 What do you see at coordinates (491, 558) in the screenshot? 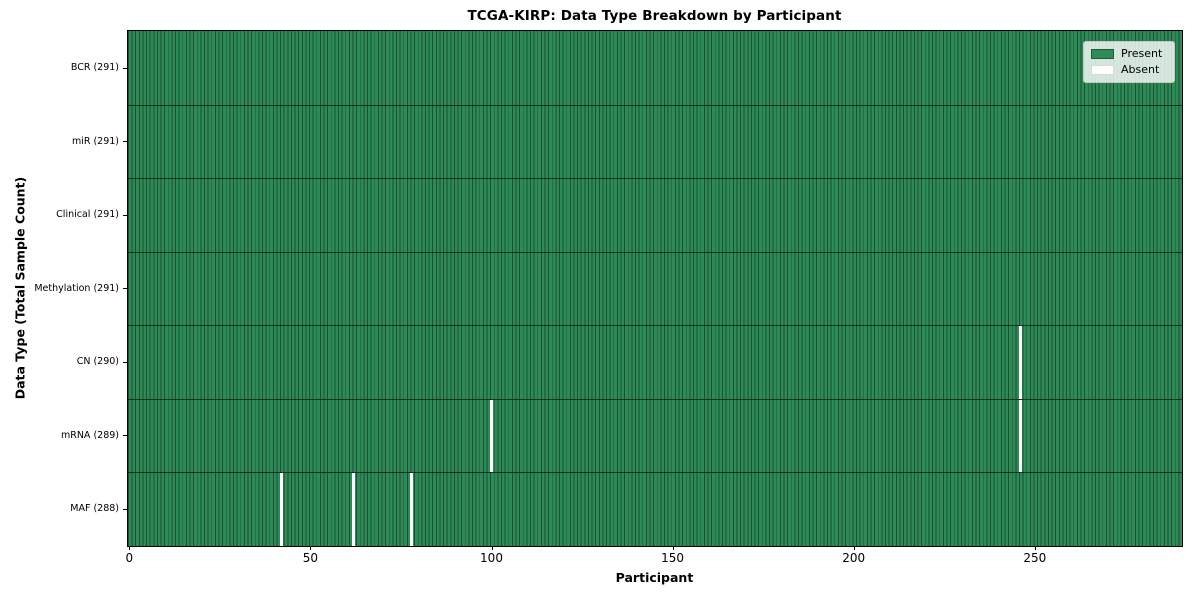
I see `xtick-label: 100` at bounding box center [491, 558].